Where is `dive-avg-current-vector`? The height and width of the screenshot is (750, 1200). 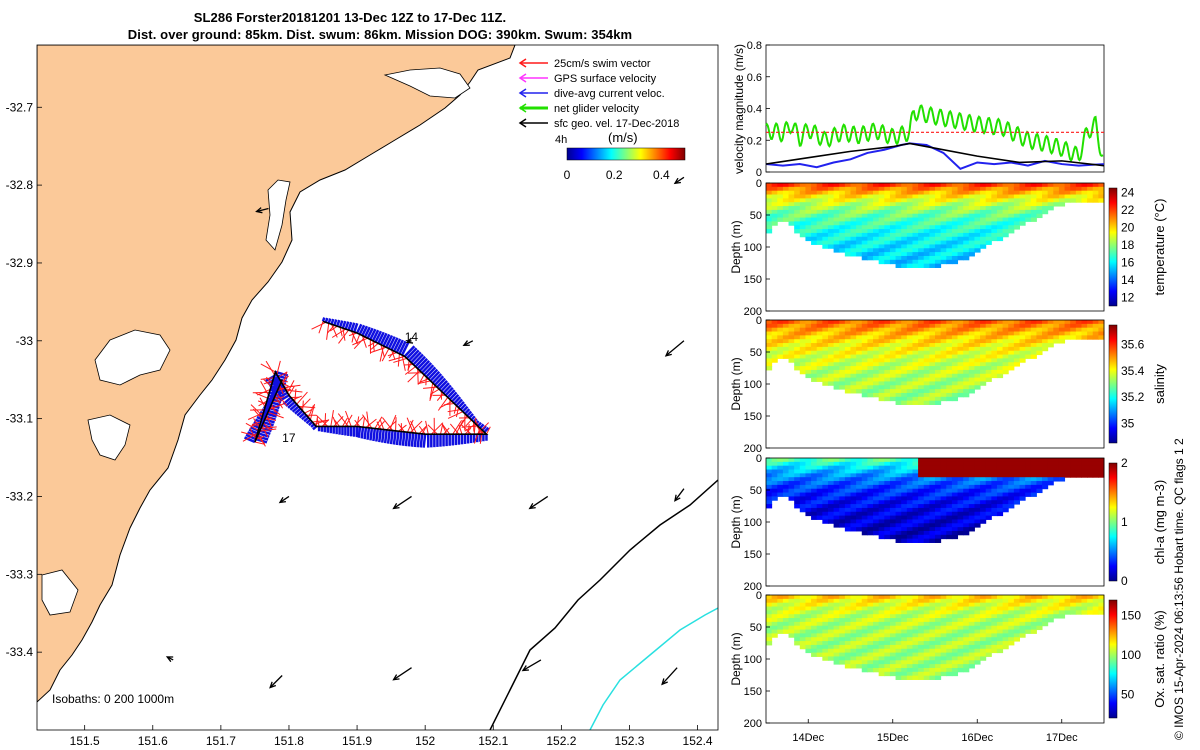 dive-avg-current-vector is located at coordinates (422, 363).